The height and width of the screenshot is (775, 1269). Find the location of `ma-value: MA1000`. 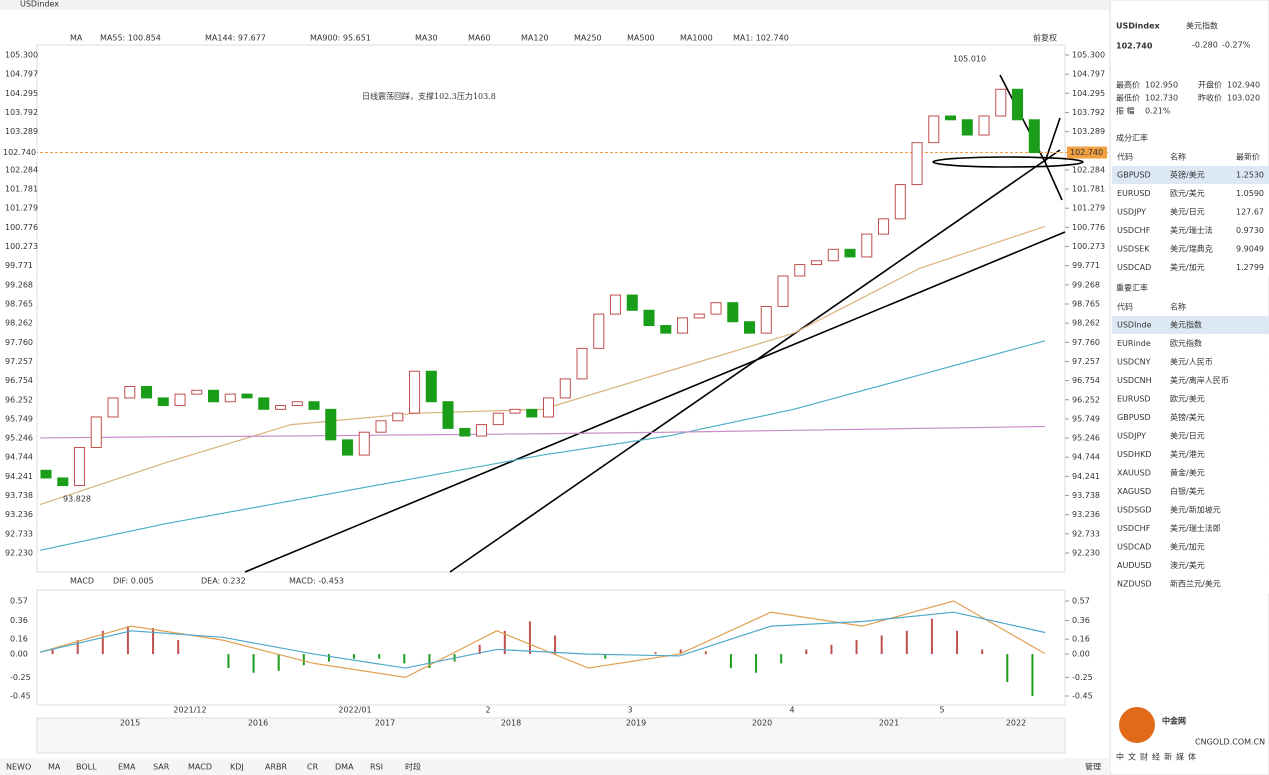

ma-value: MA1000 is located at coordinates (696, 38).